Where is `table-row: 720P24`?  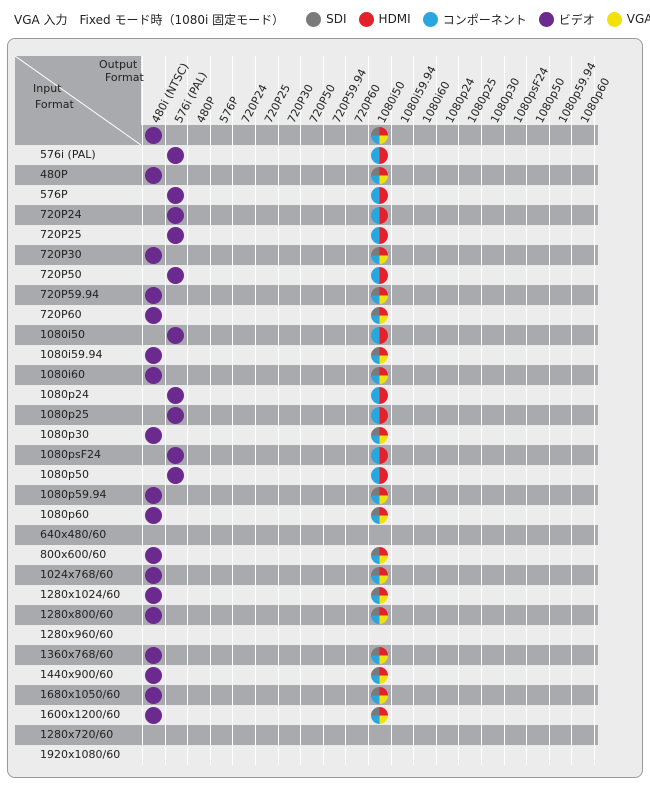 table-row: 720P24 is located at coordinates (306, 215).